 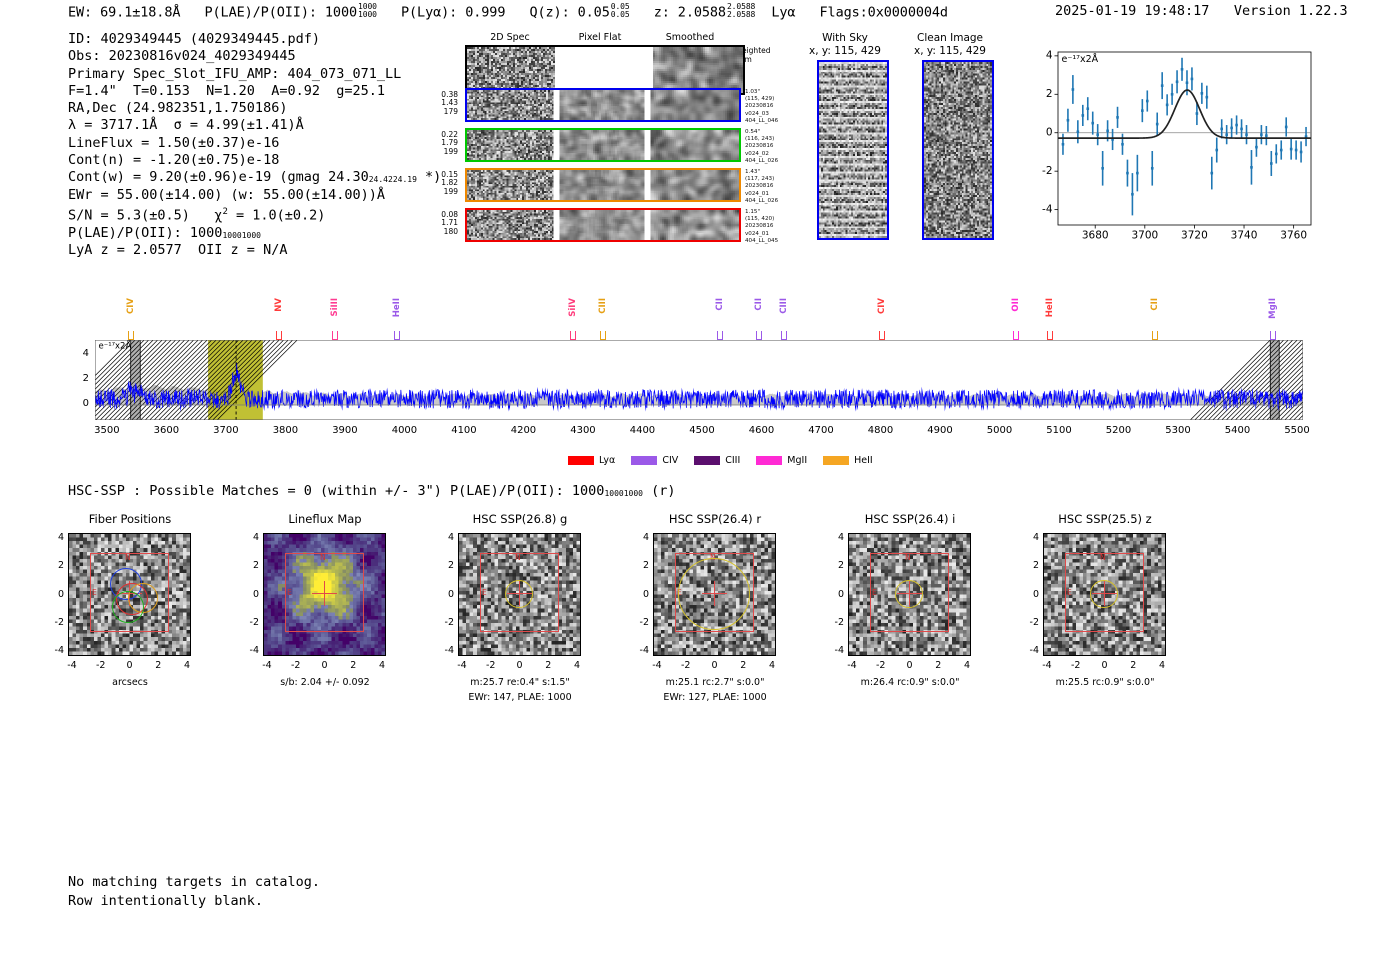 What do you see at coordinates (623, 493) in the screenshot?
I see `hsc-header-range: 10001000` at bounding box center [623, 493].